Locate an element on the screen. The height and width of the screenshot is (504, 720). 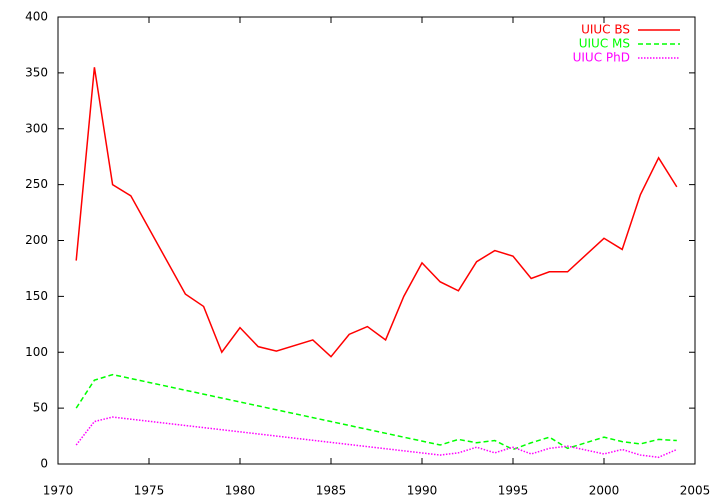
x-tick-label: 1975 is located at coordinates (149, 491).